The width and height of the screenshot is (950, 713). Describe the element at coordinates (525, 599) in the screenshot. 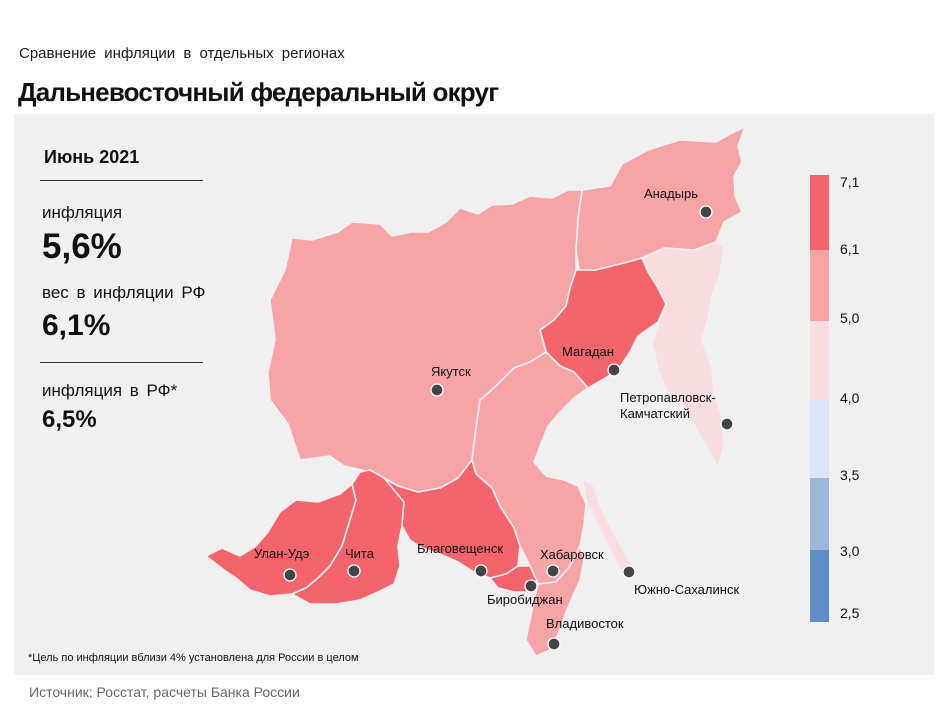

I see `city-label-birobidzhan: Биробиджан` at that location.